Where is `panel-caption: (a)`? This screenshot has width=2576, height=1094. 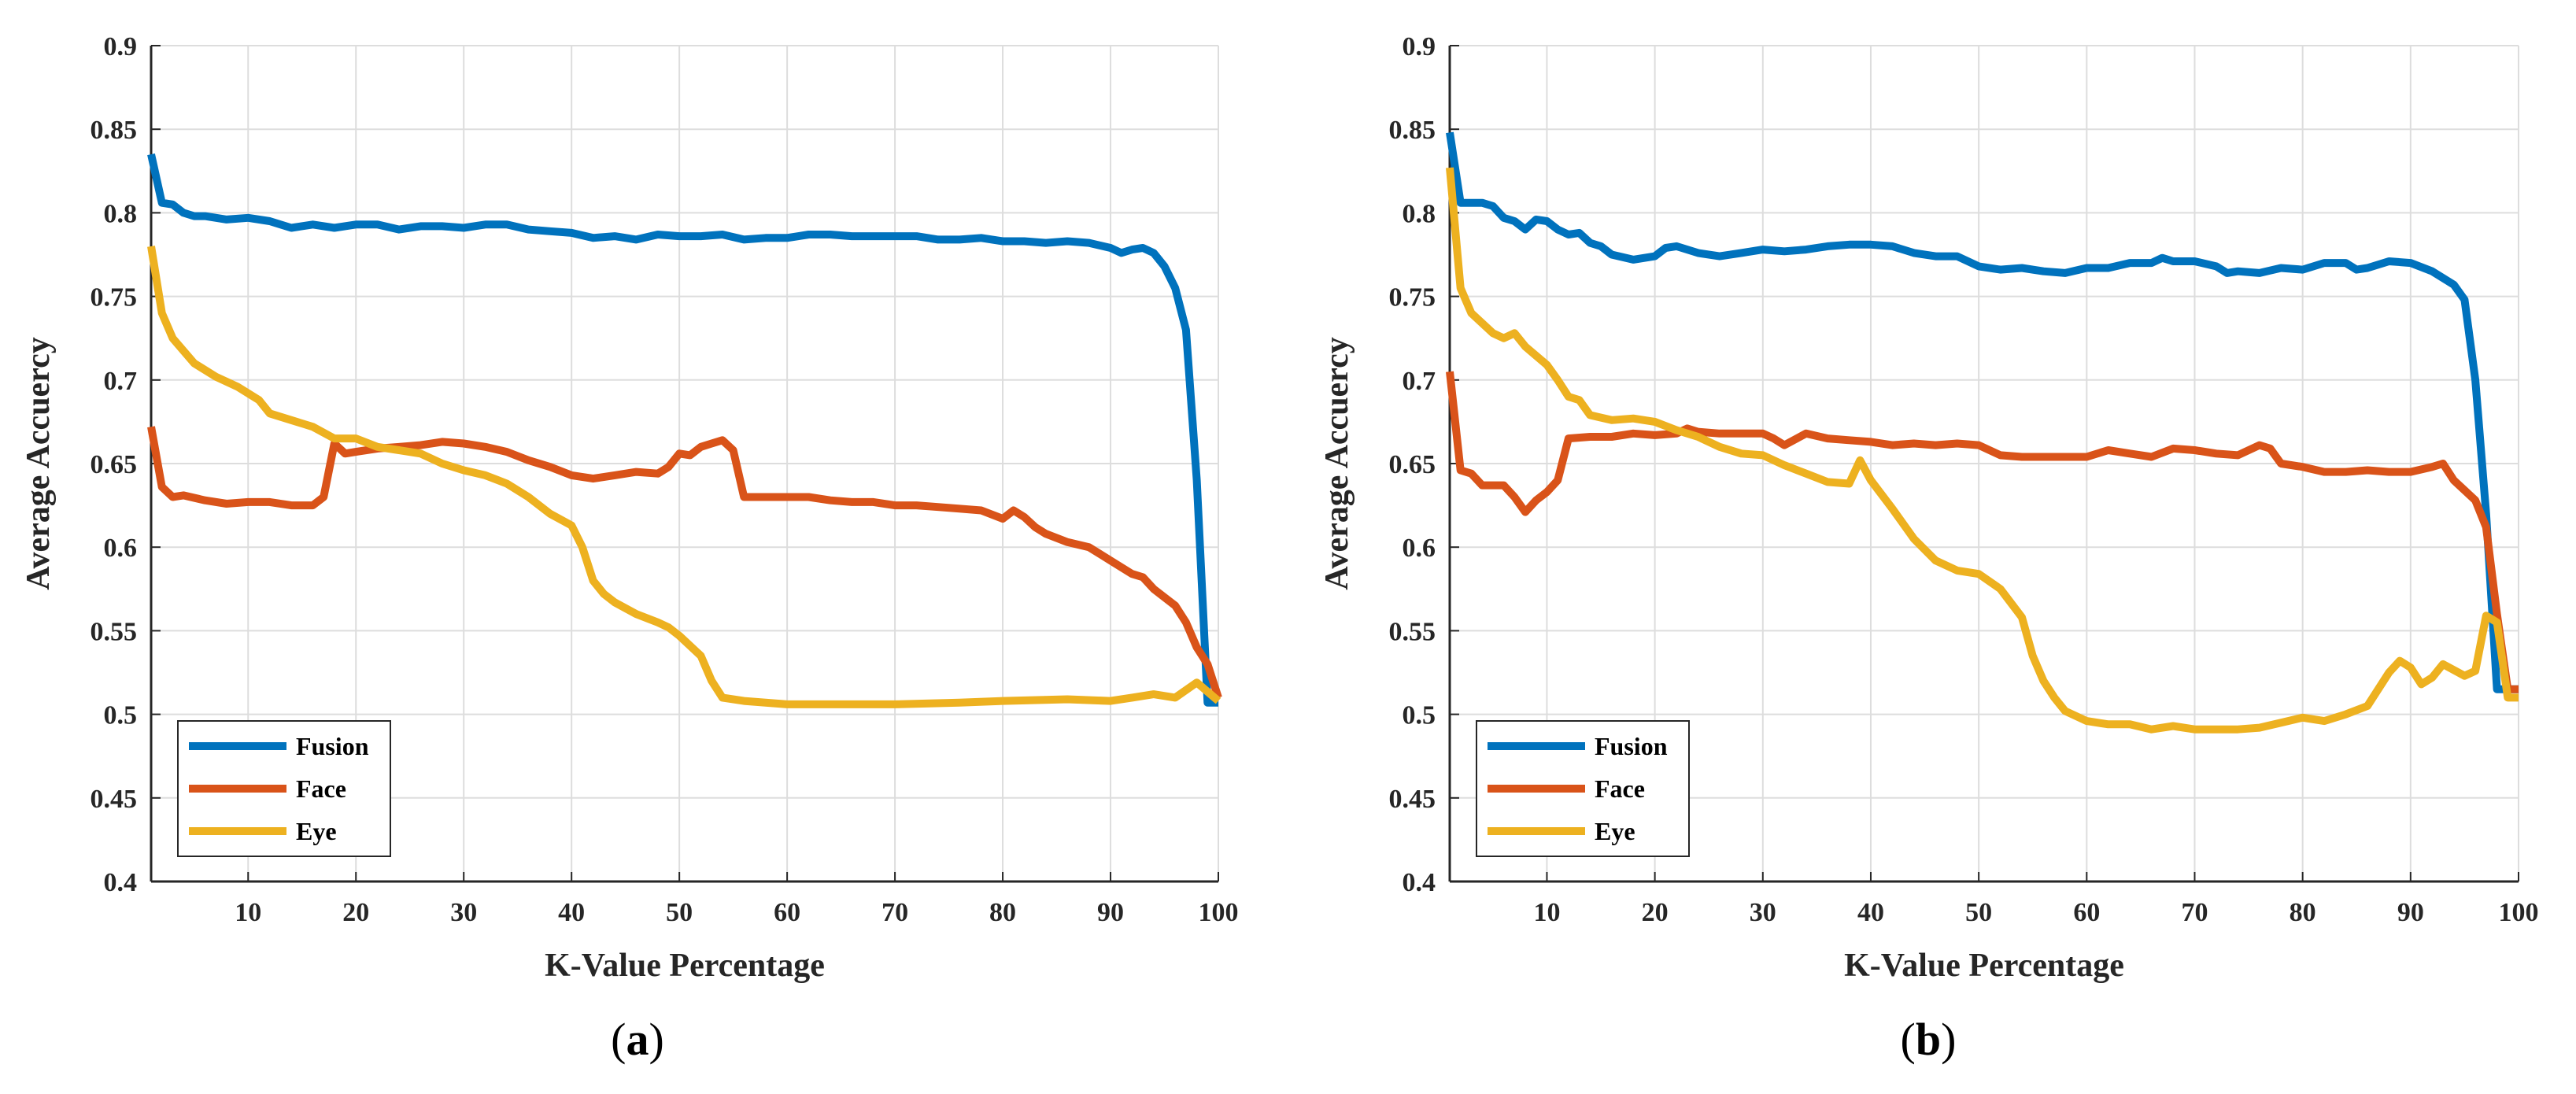 panel-caption: (a) is located at coordinates (637, 1039).